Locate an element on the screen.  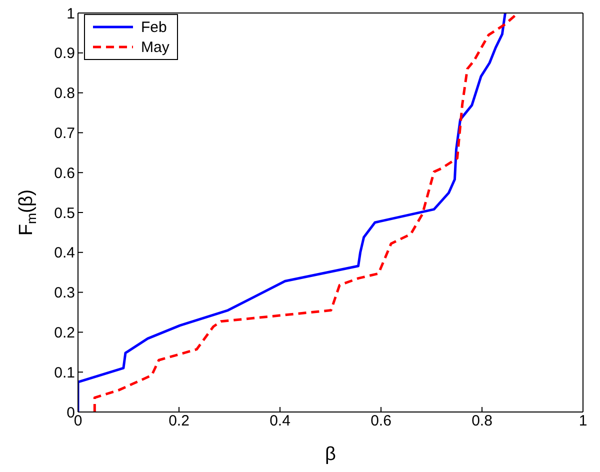
x-tick-label: 0.8 is located at coordinates (482, 421).